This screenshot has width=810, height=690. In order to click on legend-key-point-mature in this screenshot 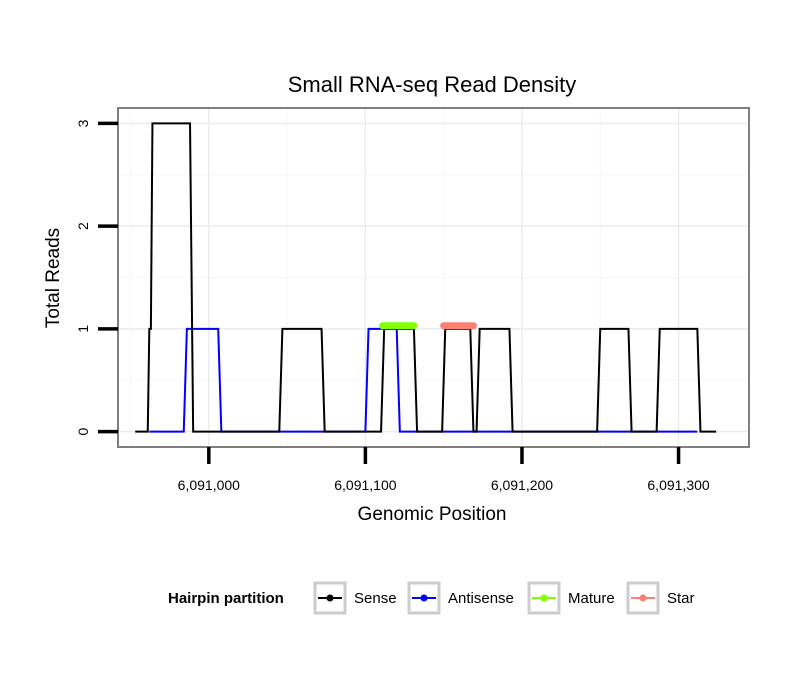, I will do `click(544, 598)`.